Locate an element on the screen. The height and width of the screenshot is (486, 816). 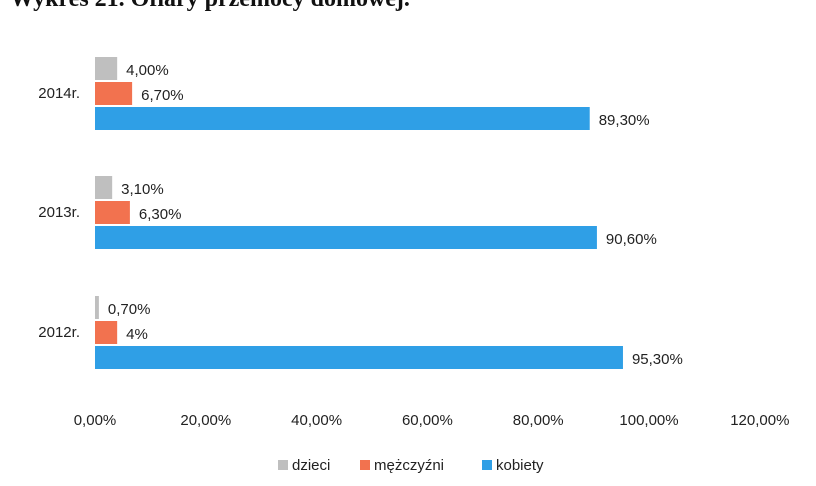
category-label: 2012r. is located at coordinates (59, 332).